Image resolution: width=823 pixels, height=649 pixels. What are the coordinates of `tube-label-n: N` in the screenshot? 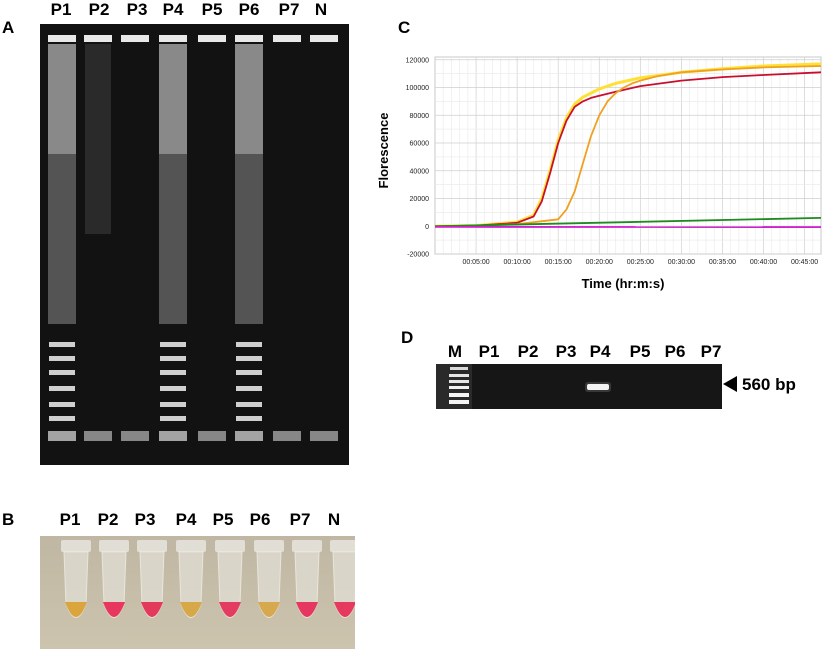 It's located at (334, 519).